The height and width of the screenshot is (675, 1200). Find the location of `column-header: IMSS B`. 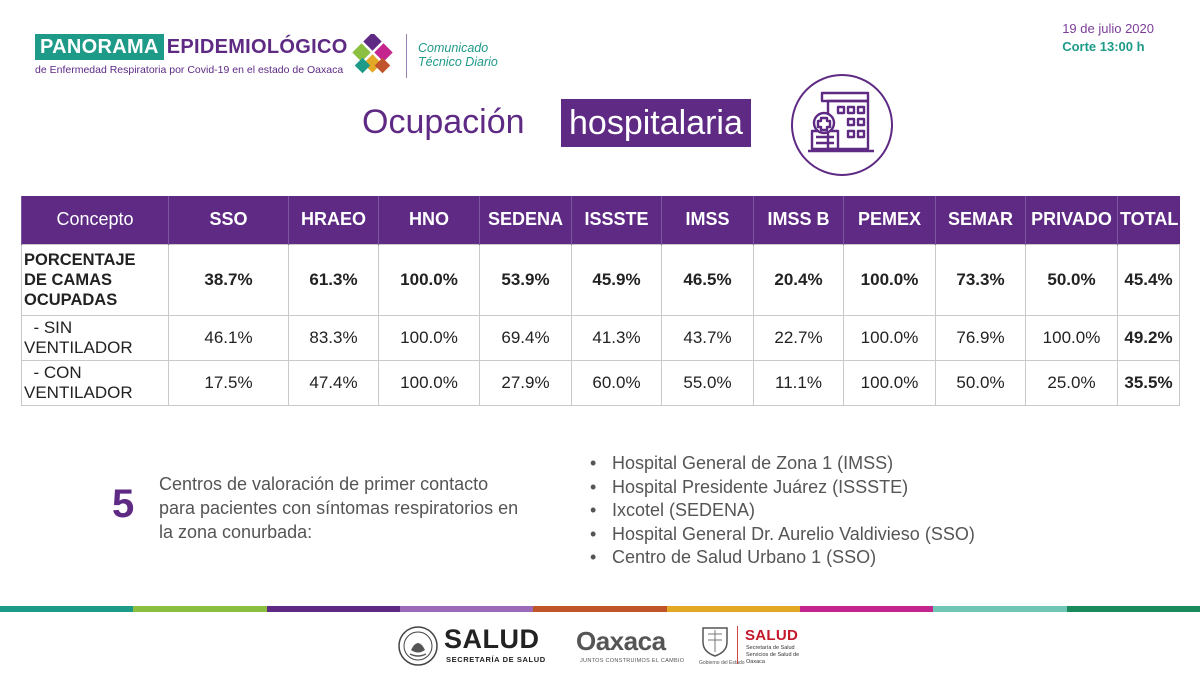

column-header: IMSS B is located at coordinates (798, 220).